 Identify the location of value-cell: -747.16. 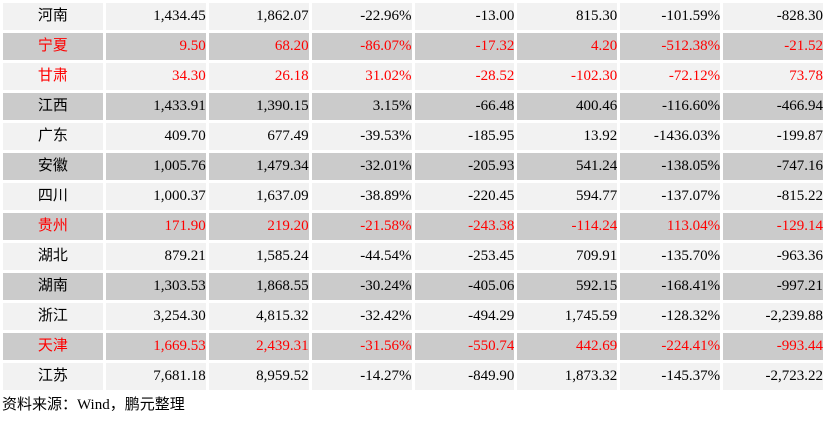
(773, 166).